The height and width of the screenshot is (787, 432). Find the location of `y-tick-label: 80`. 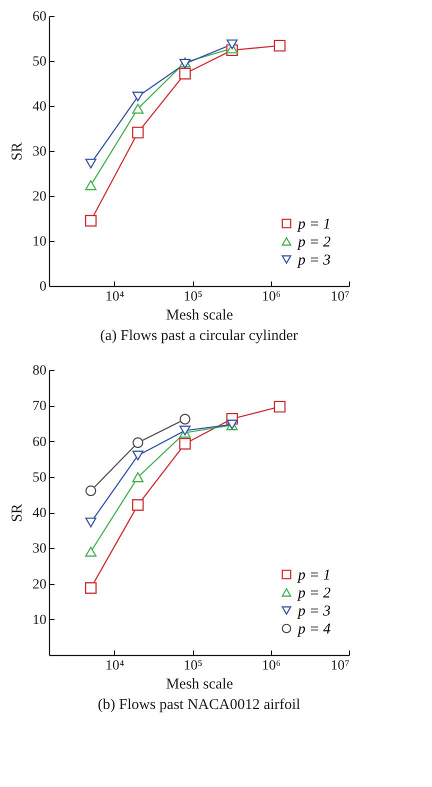

y-tick-label: 80 is located at coordinates (39, 371).